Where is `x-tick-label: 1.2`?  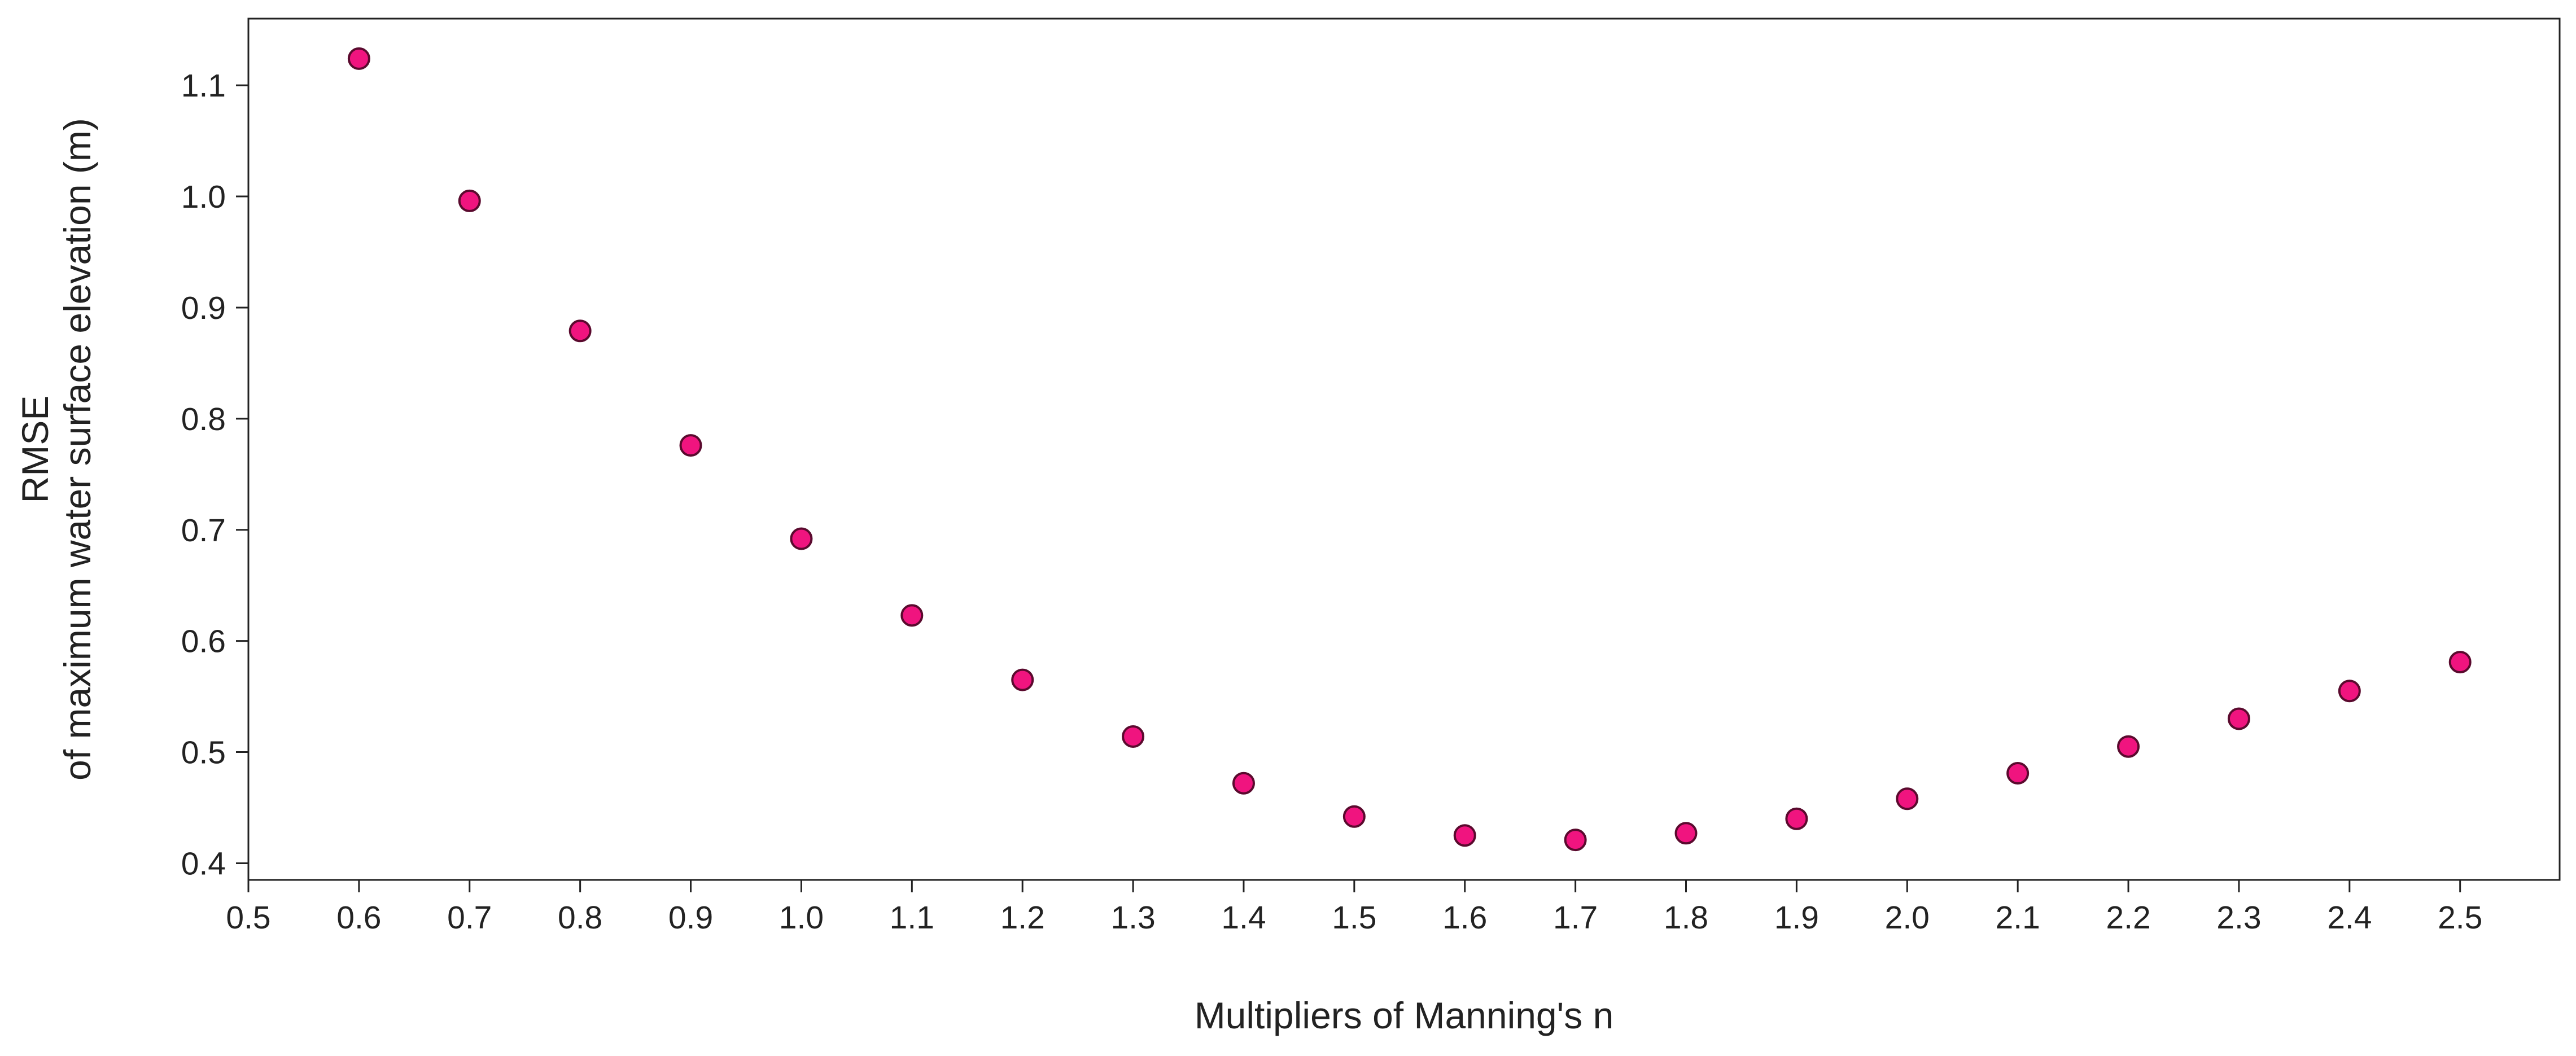 x-tick-label: 1.2 is located at coordinates (1023, 918).